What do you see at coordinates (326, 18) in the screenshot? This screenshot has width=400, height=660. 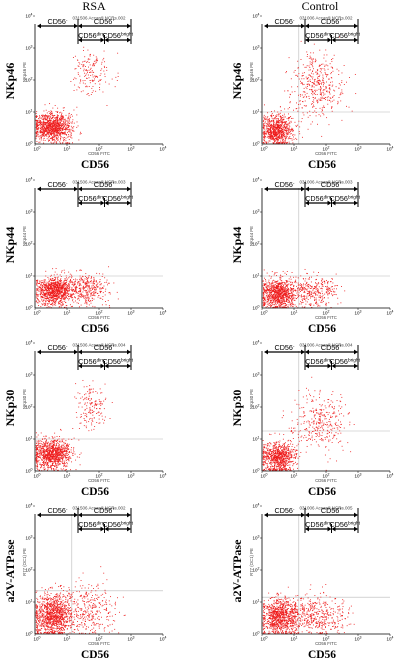 I see `sample-header: 031006 Accardi NCRs.002` at bounding box center [326, 18].